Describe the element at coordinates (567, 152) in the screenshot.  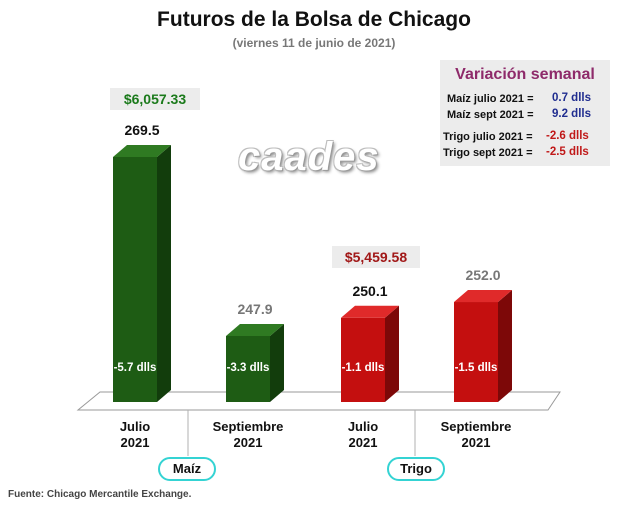
I see `legend-row-value: -2.5 dlls` at that location.